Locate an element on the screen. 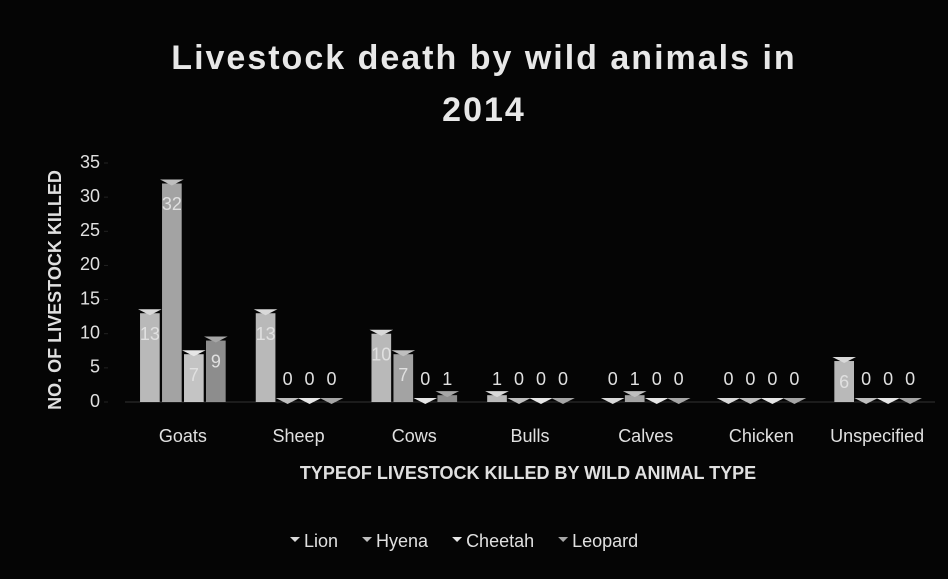  x-tick-label: Goats is located at coordinates (183, 436).